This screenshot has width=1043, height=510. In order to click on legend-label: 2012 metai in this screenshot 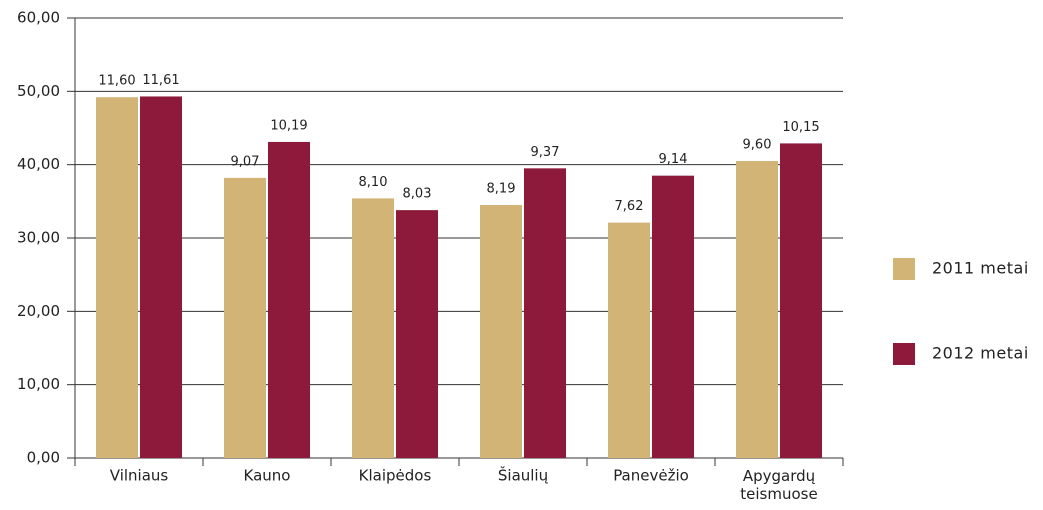, I will do `click(980, 353)`.